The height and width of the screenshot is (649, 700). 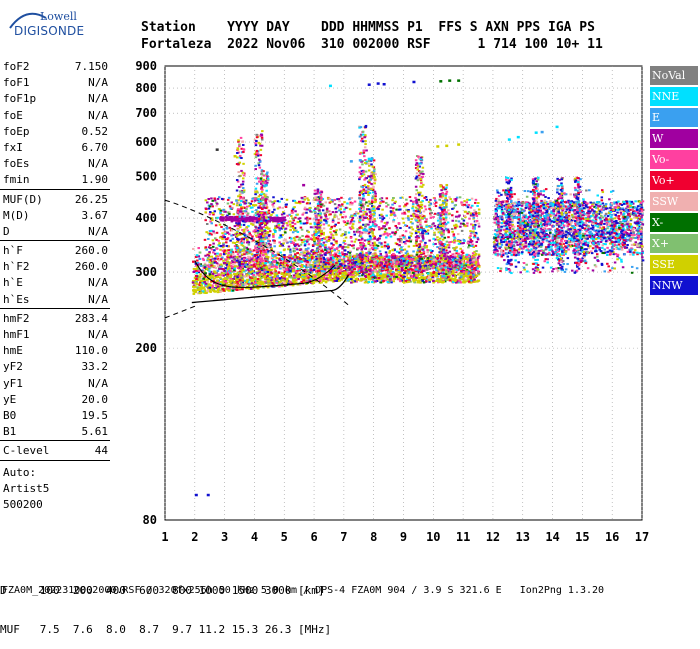 What do you see at coordinates (582, 537) in the screenshot?
I see `x-tick-label: 15` at bounding box center [582, 537].